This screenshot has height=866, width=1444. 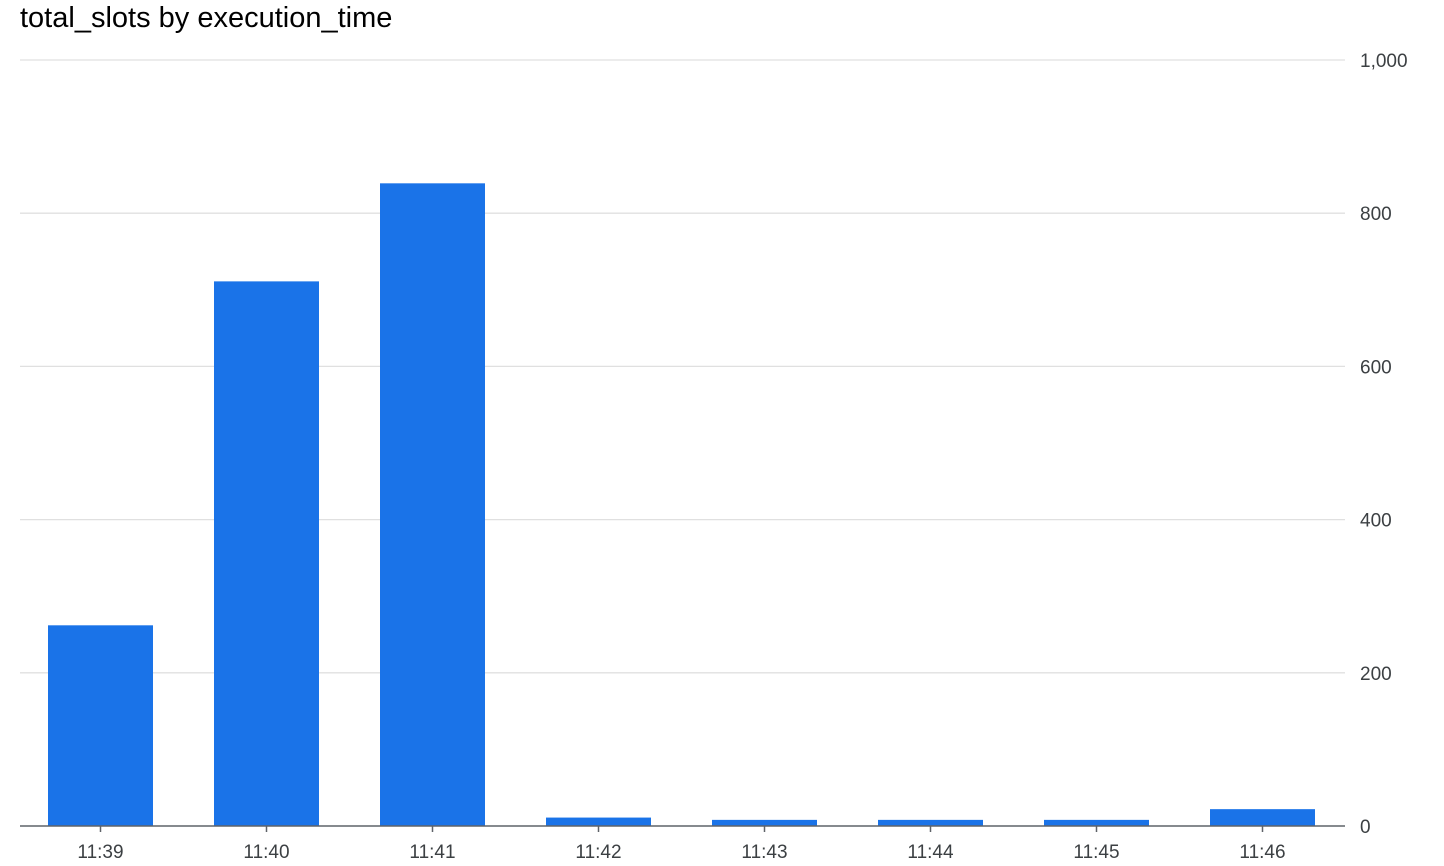 I want to click on x-tick-label: 11:42, so click(x=598, y=852).